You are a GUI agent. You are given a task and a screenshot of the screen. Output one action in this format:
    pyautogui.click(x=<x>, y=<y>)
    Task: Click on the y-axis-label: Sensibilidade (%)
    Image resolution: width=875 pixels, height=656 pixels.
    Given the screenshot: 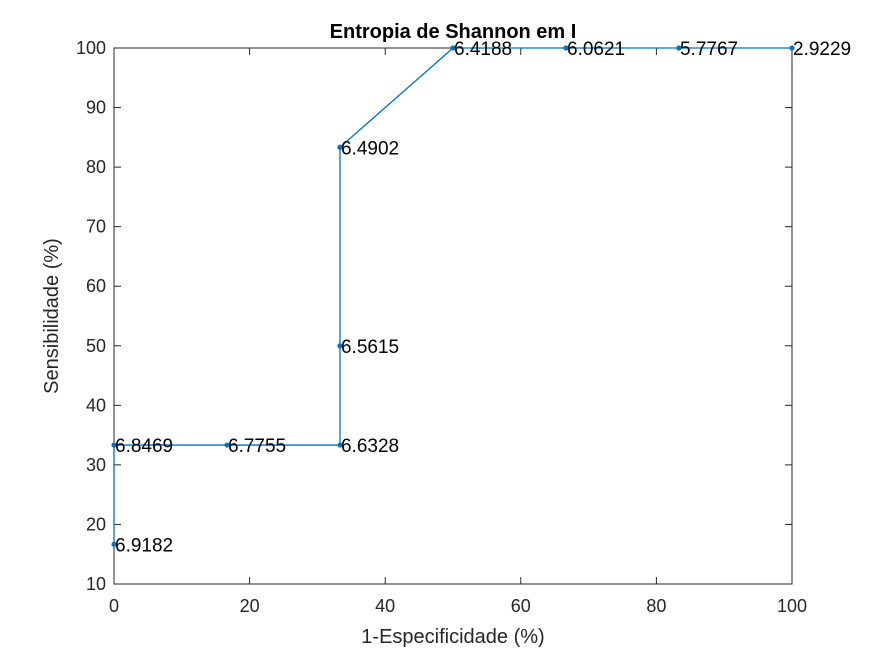 What is the action you would take?
    pyautogui.click(x=52, y=316)
    